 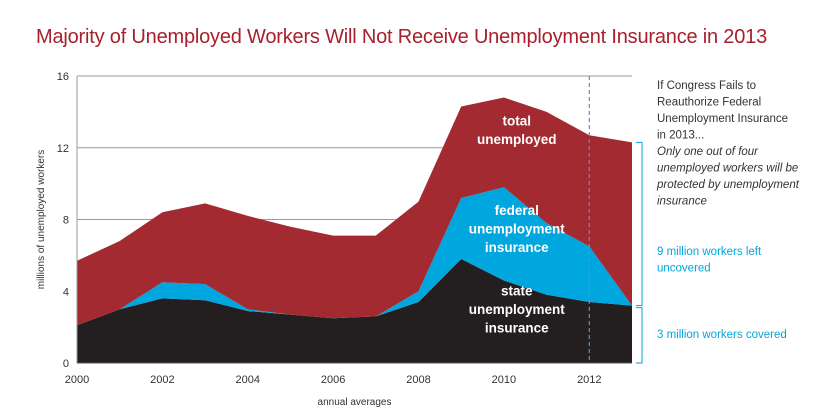 What do you see at coordinates (708, 152) in the screenshot?
I see `annotation-italic: Only one out of four` at bounding box center [708, 152].